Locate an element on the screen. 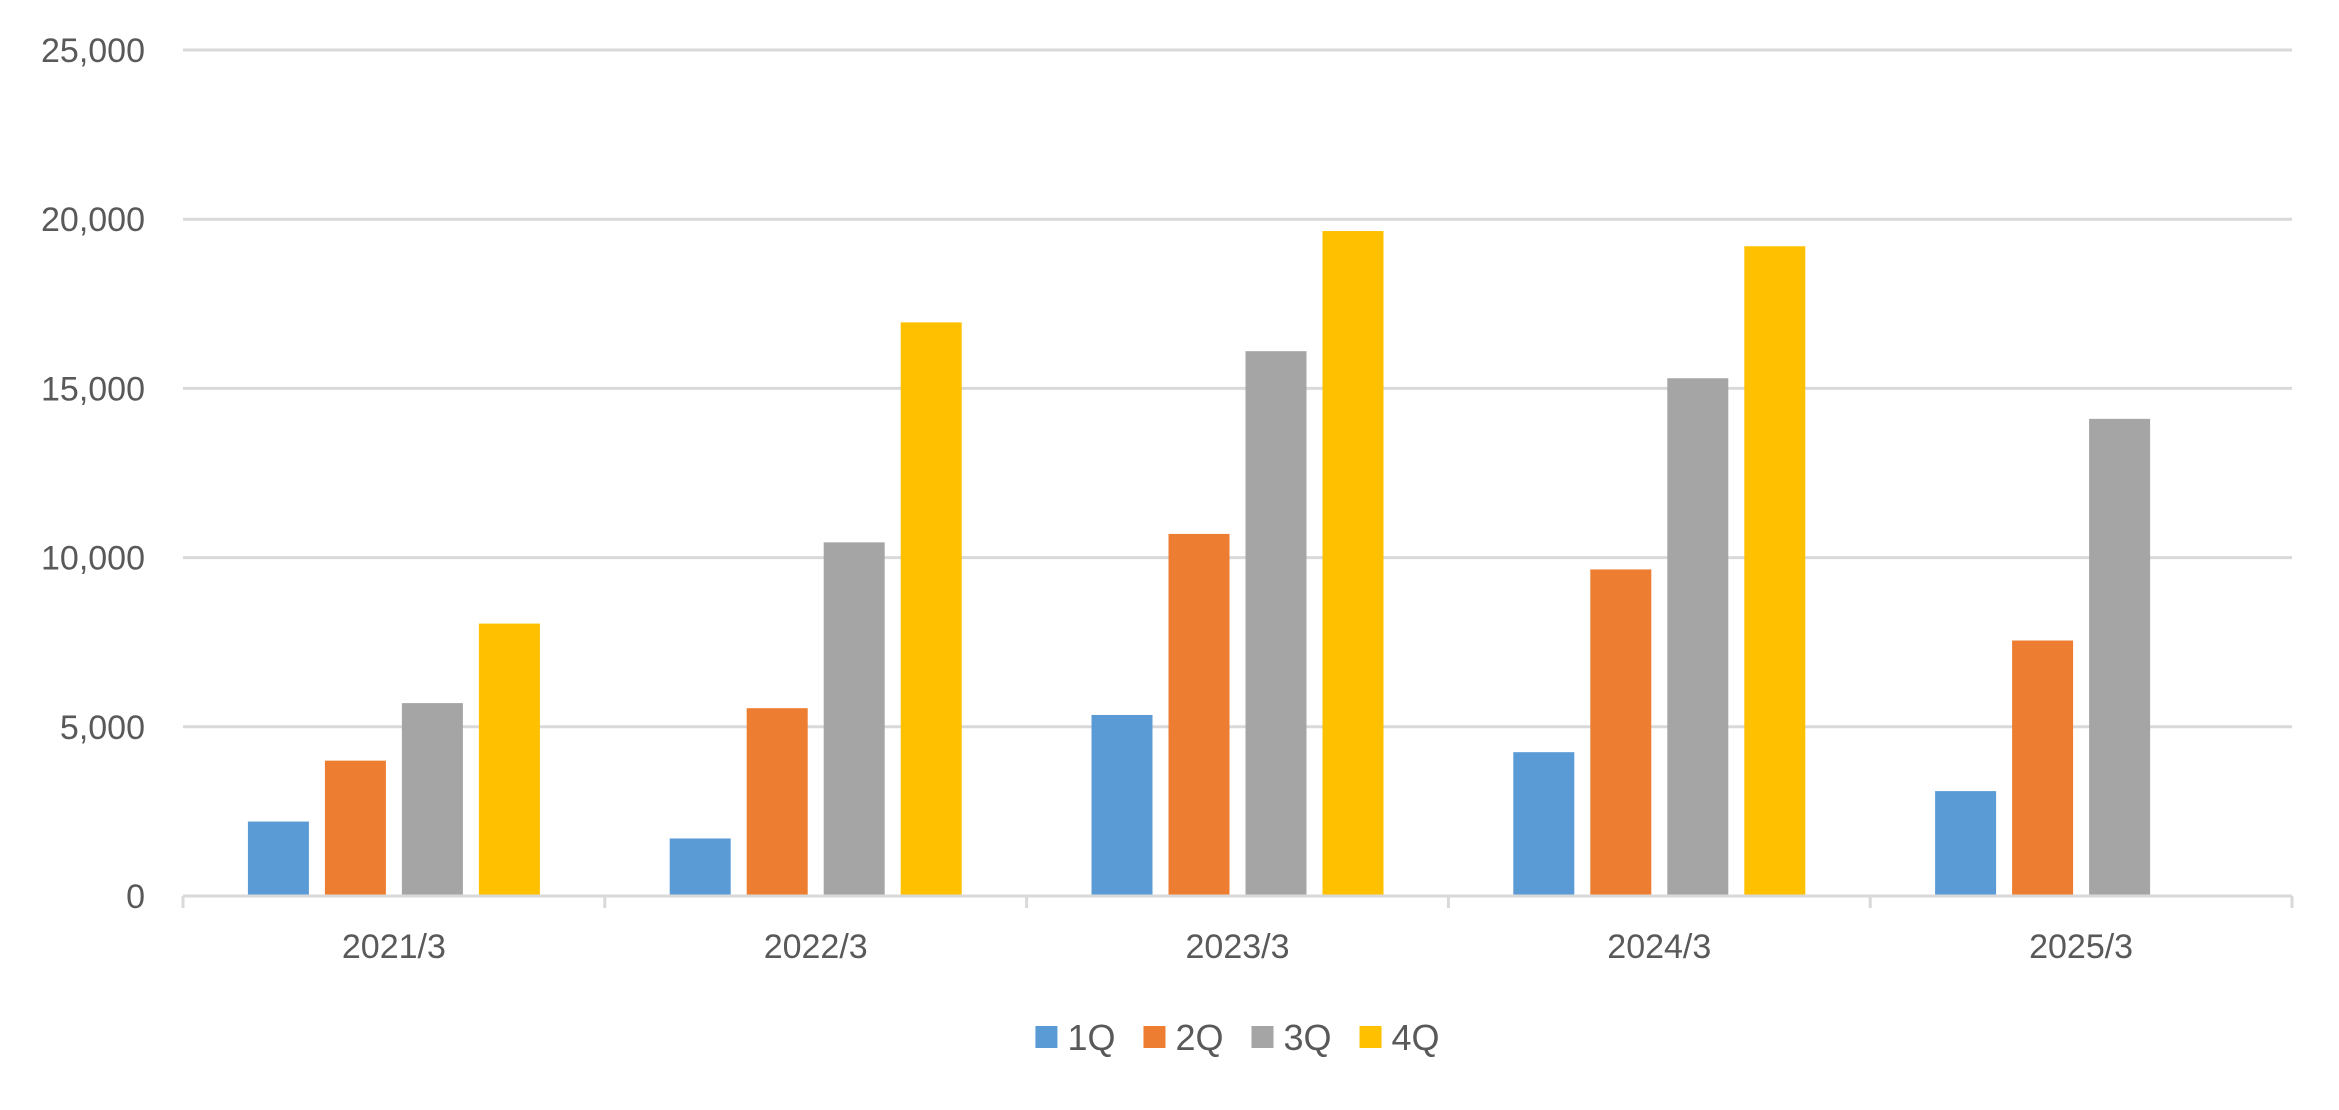 The width and height of the screenshot is (2339, 1110). y-tick-label: 0 is located at coordinates (135, 897).